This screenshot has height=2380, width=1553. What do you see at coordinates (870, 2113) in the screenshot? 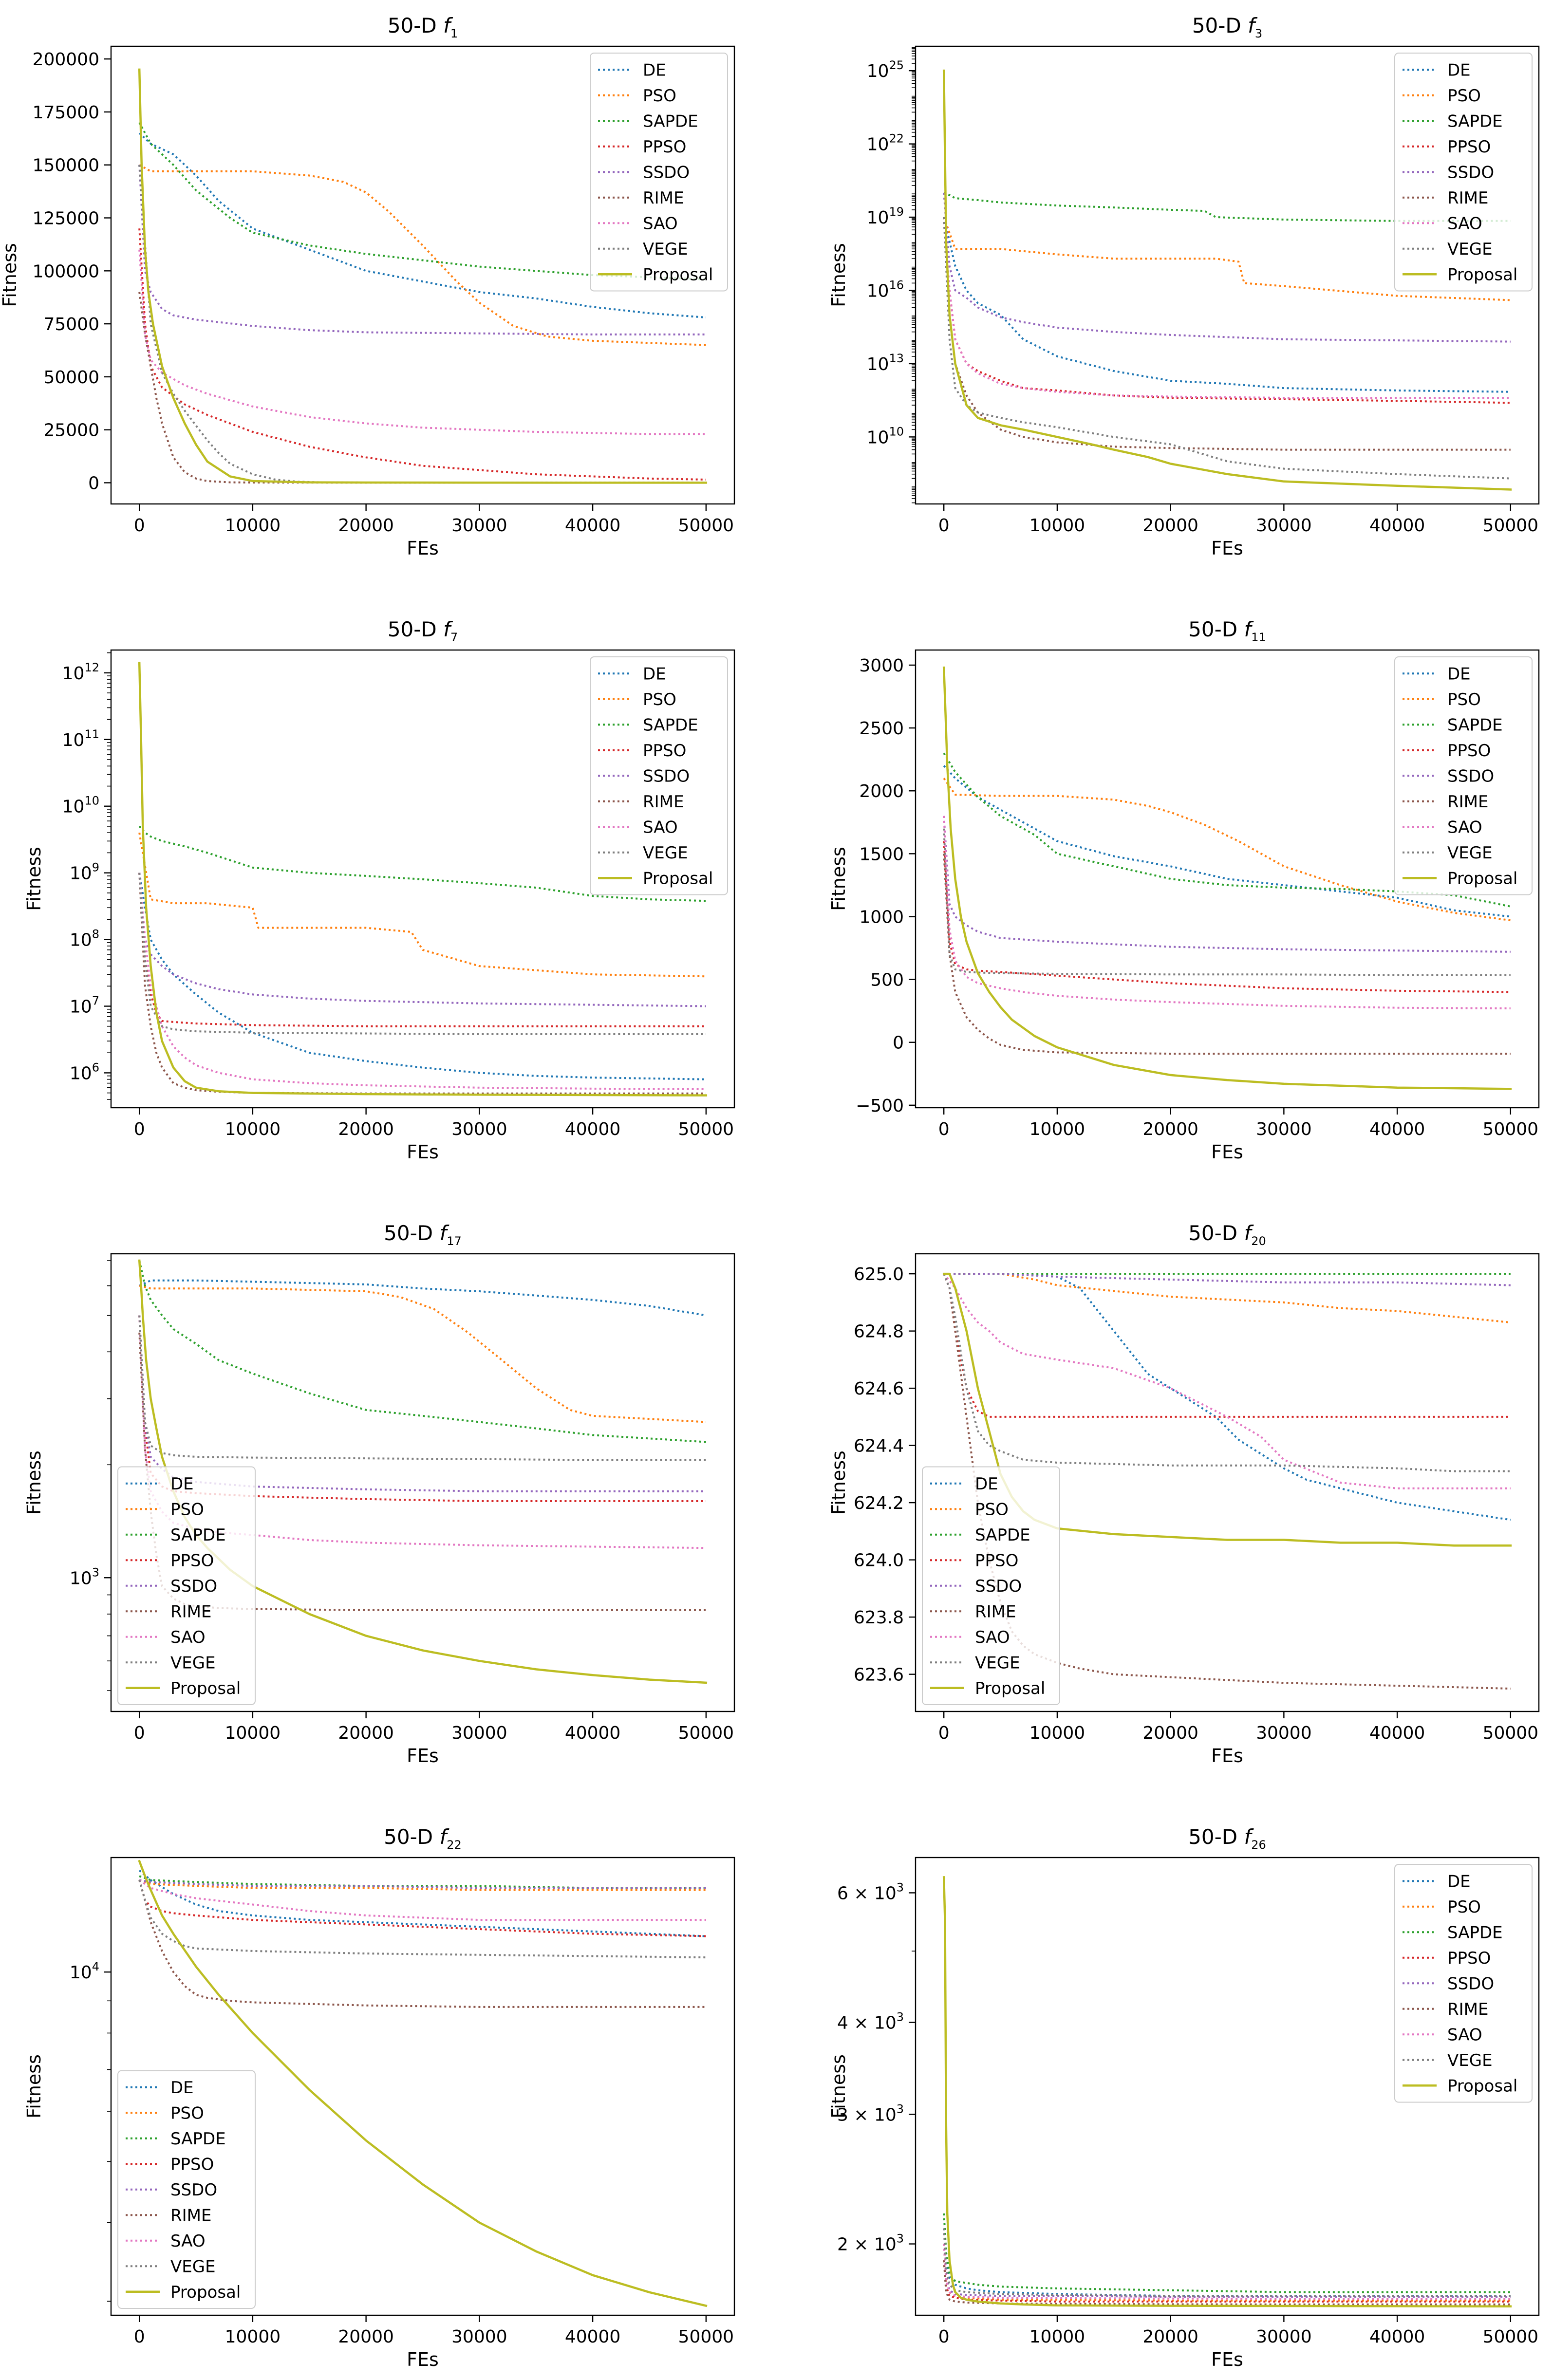
I see `y-tick-label: 3 × 10³` at bounding box center [870, 2113].